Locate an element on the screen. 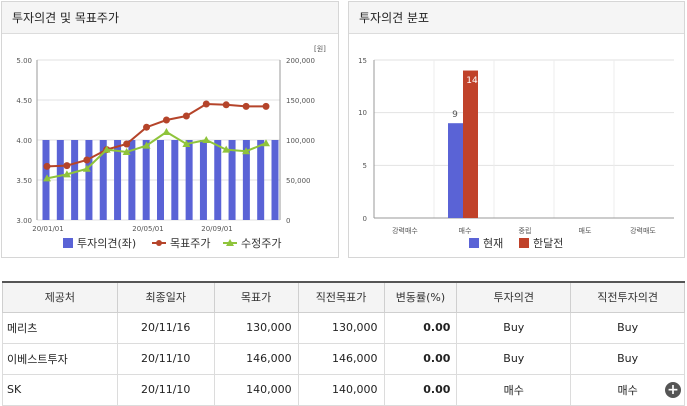 The image size is (687, 406). category-label: 매도 is located at coordinates (585, 231).